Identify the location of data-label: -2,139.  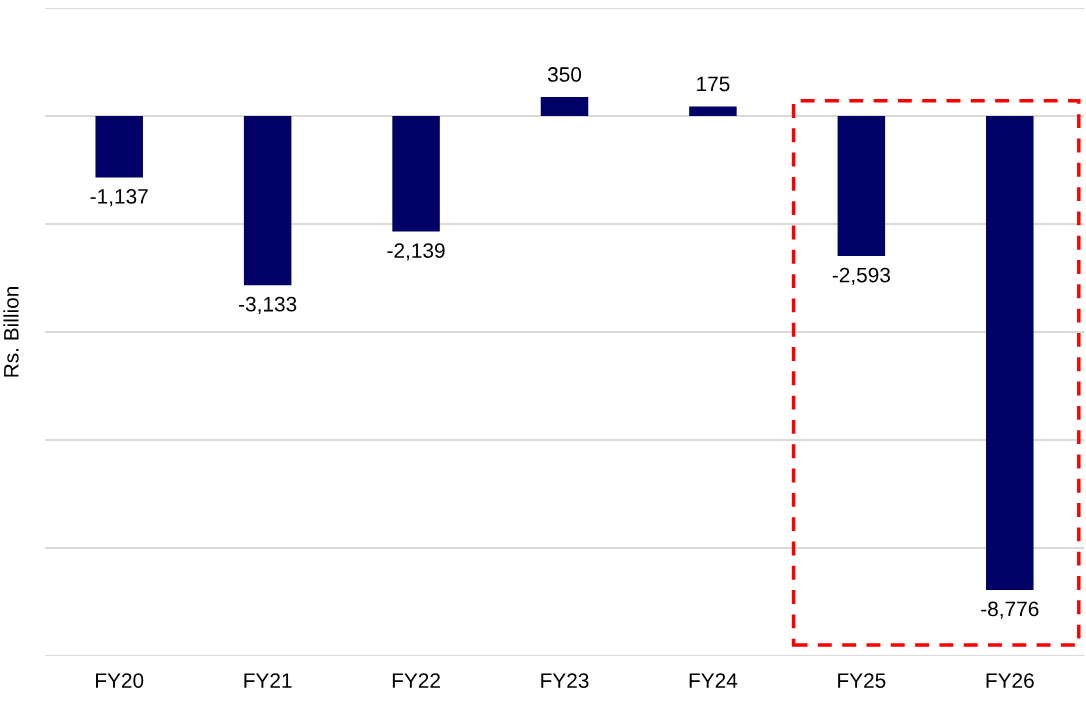
(416, 252).